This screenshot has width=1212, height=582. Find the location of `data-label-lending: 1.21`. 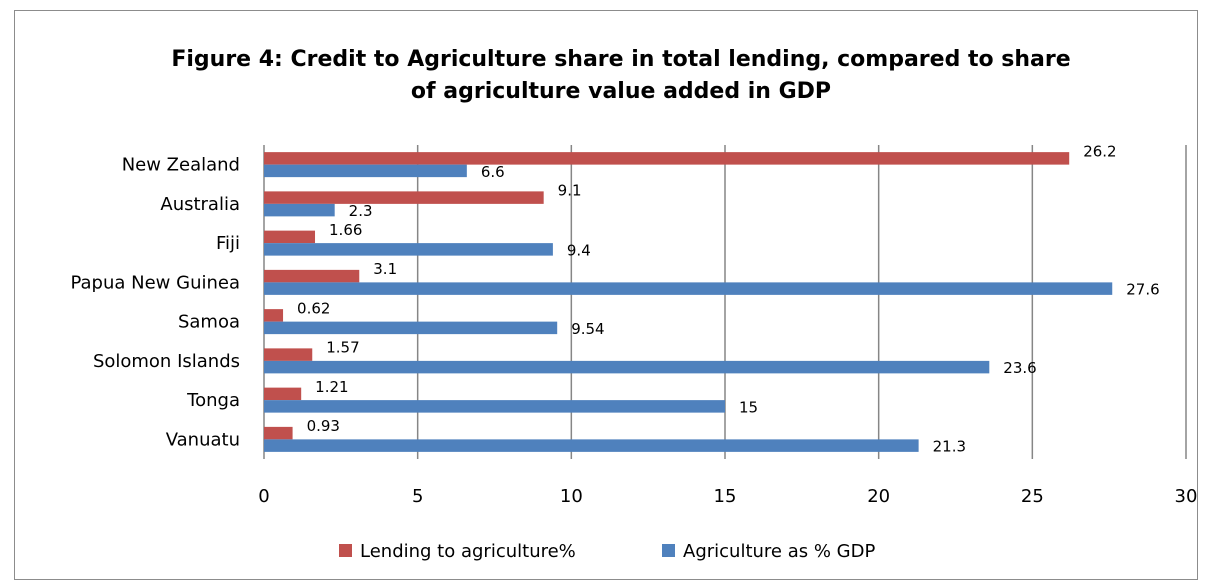

data-label-lending: 1.21 is located at coordinates (331, 387).